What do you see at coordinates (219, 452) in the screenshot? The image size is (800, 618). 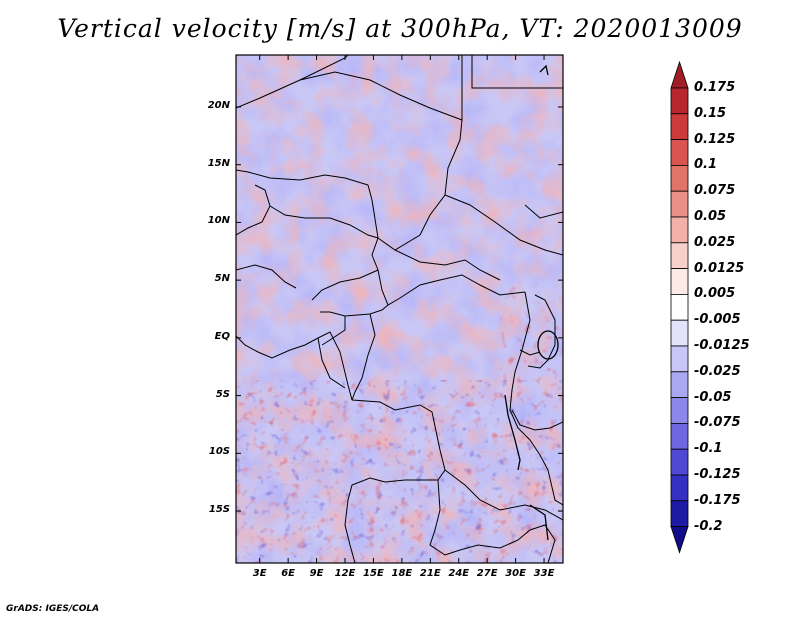 I see `lat-tick-label: 10S` at bounding box center [219, 452].